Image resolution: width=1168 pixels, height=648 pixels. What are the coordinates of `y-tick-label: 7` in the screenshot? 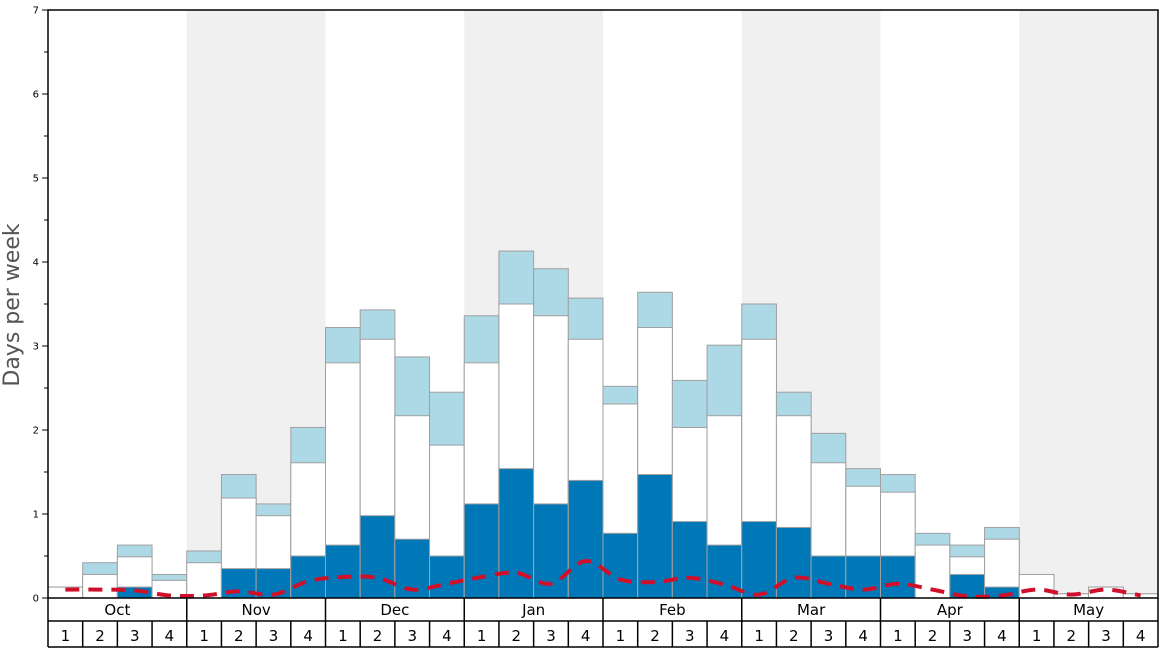 It's located at (36, 11).